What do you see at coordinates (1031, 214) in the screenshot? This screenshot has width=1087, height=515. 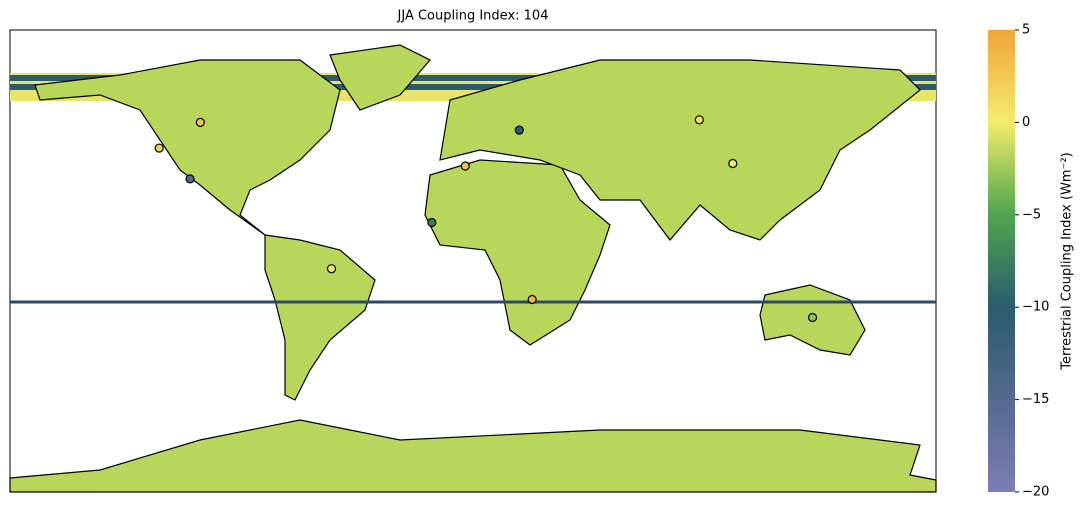 I see `colorbar-tick-label: −5` at bounding box center [1031, 214].